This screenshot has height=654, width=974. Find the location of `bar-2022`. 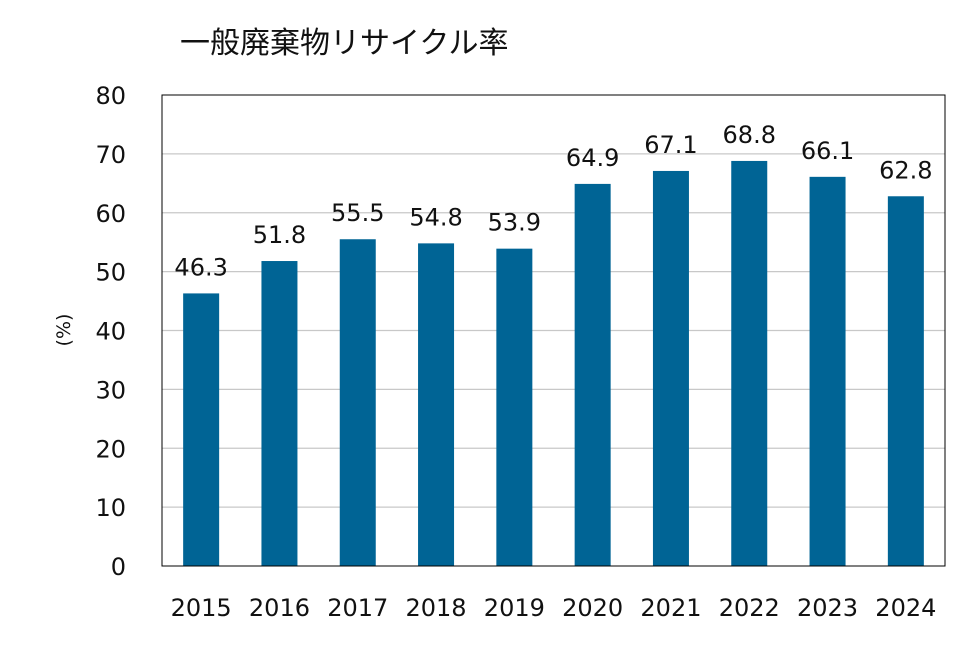

bar-2022 is located at coordinates (749, 363).